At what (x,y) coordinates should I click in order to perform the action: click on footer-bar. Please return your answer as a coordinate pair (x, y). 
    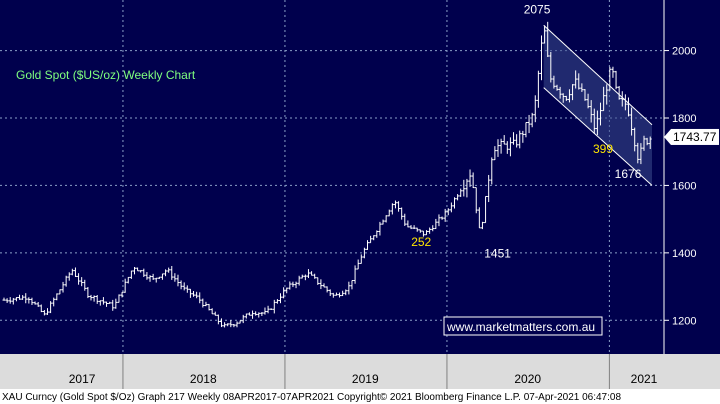
    Looking at the image, I should click on (360, 396).